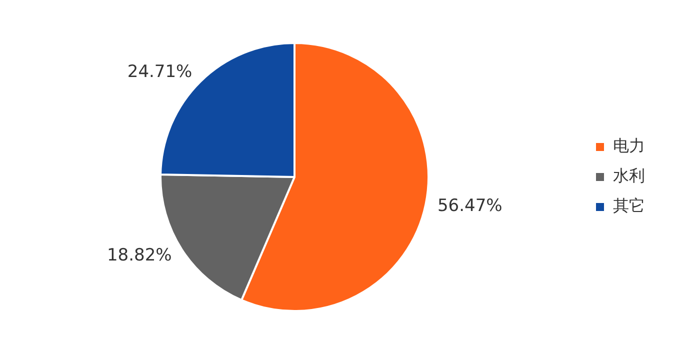 The height and width of the screenshot is (355, 677). What do you see at coordinates (159, 72) in the screenshot?
I see `data-label: 24.71%` at bounding box center [159, 72].